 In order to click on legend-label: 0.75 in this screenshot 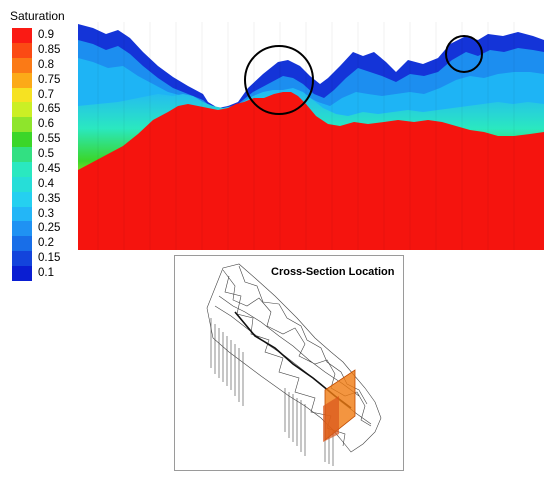, I will do `click(49, 79)`.